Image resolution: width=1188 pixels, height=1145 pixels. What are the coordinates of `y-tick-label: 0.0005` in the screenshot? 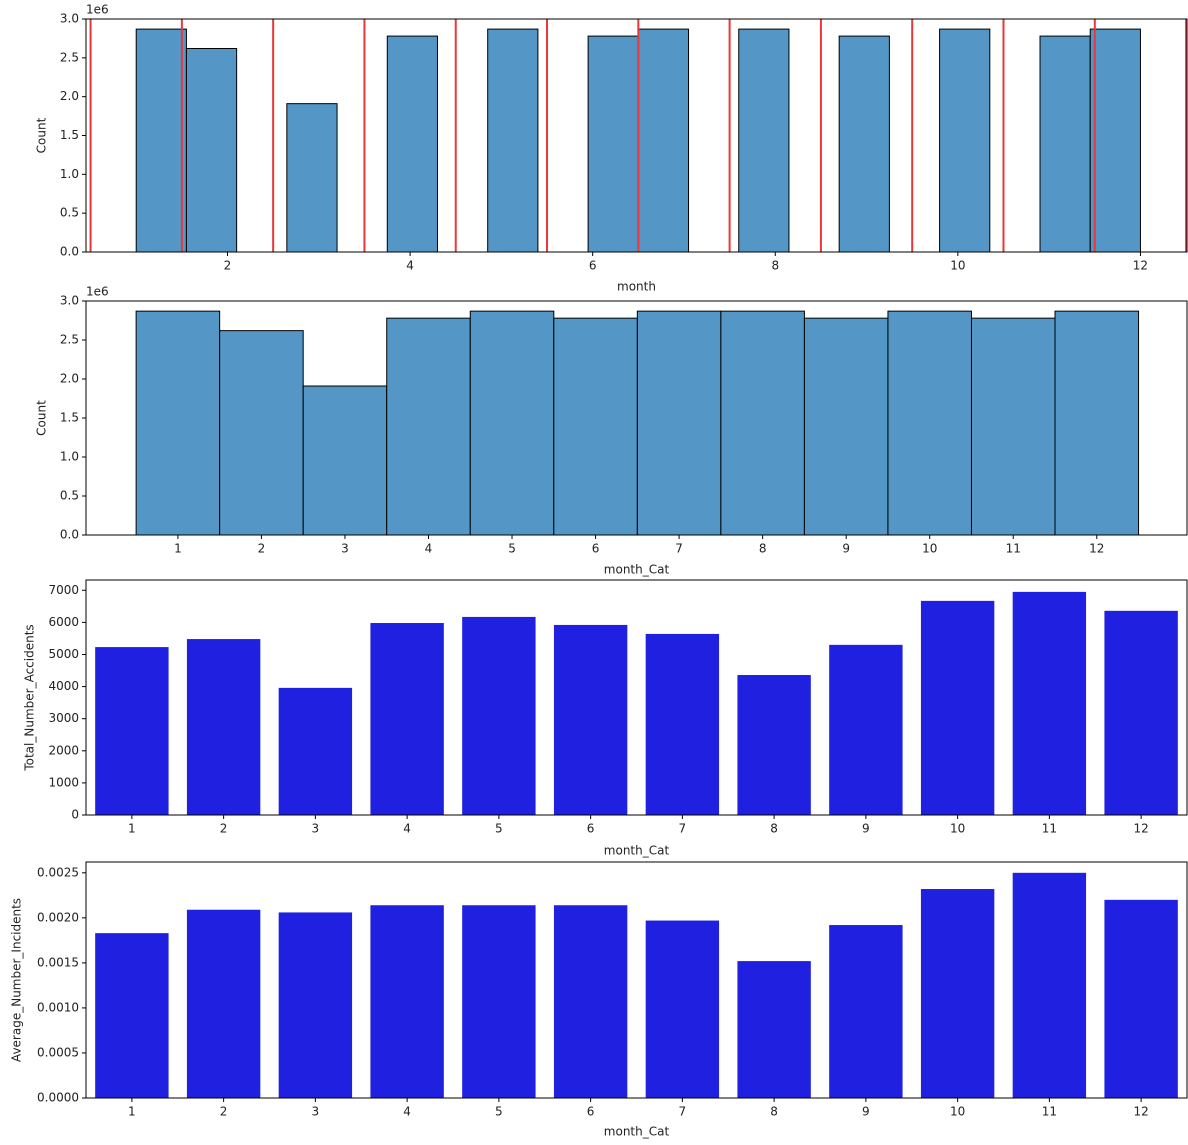 It's located at (58, 1052).